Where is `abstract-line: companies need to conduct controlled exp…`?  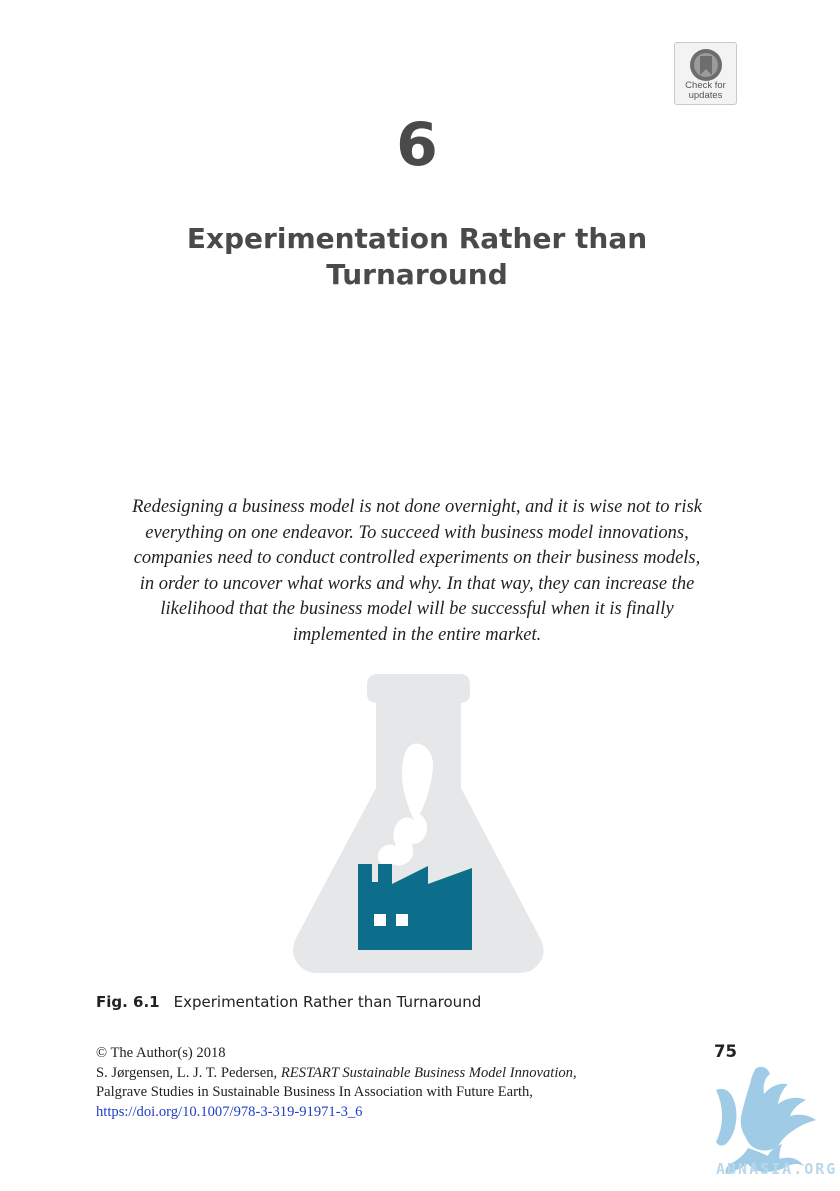 abstract-line: companies need to conduct controlled exp… is located at coordinates (417, 558).